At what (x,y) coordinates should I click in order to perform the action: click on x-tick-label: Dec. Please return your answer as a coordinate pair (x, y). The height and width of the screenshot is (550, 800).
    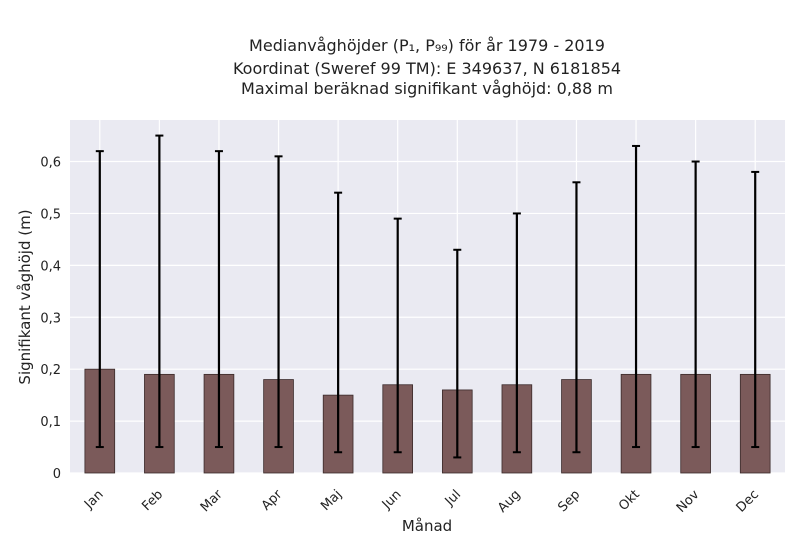
    Looking at the image, I should click on (748, 501).